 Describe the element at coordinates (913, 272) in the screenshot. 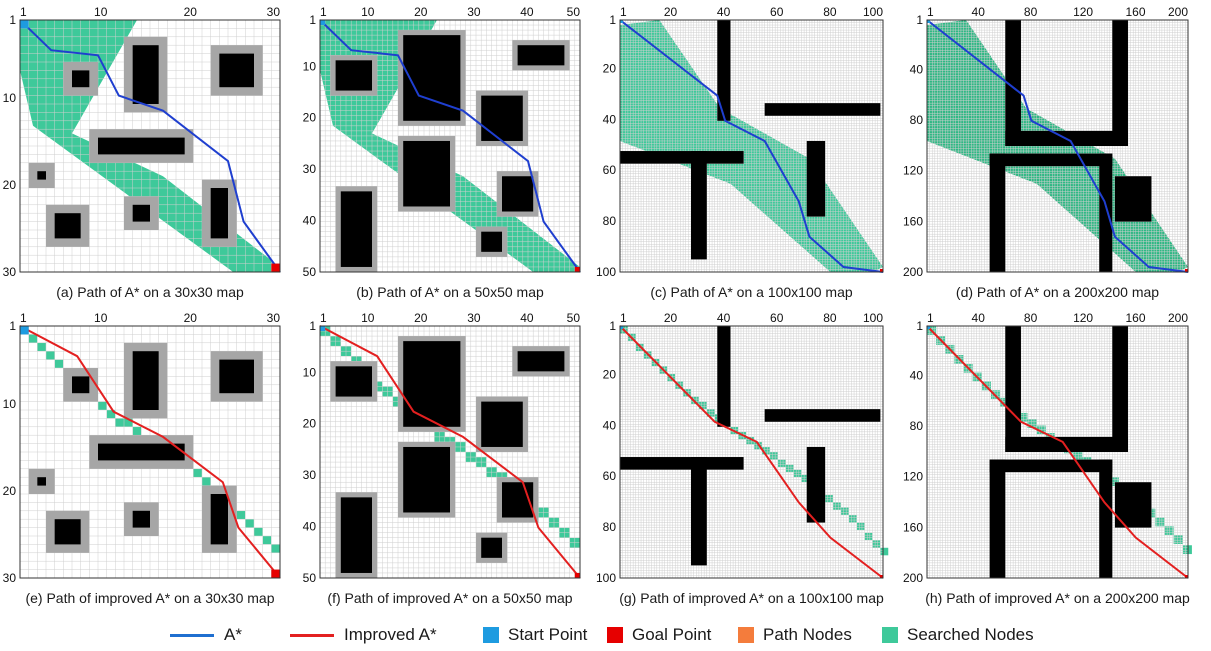

I see `y-tick-label: 200` at that location.